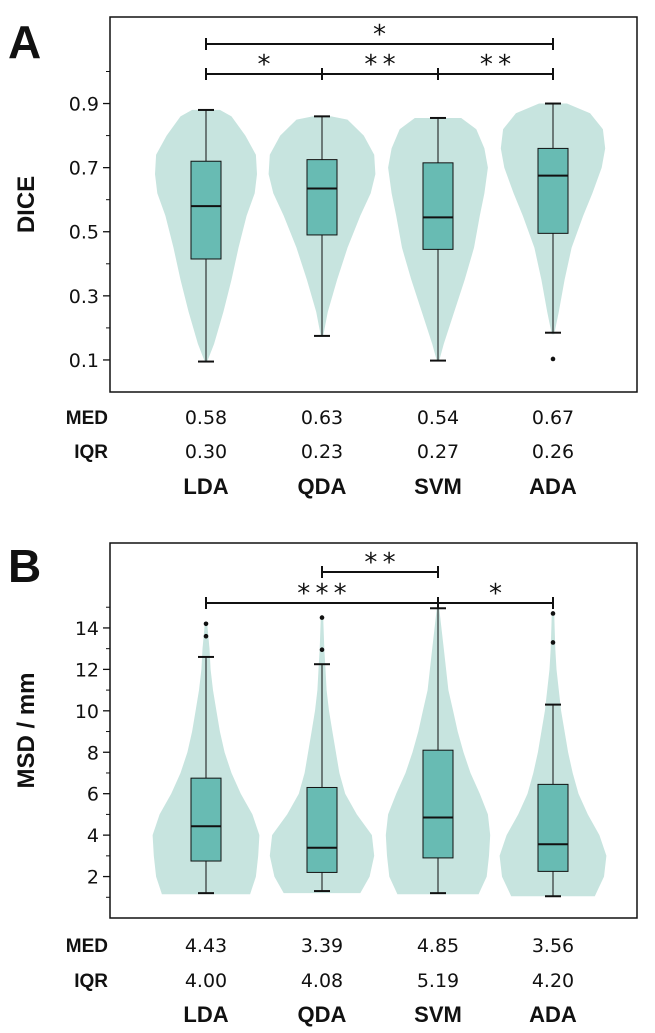 The image size is (655, 1033). What do you see at coordinates (24, 566) in the screenshot?
I see `panel-label: B` at bounding box center [24, 566].